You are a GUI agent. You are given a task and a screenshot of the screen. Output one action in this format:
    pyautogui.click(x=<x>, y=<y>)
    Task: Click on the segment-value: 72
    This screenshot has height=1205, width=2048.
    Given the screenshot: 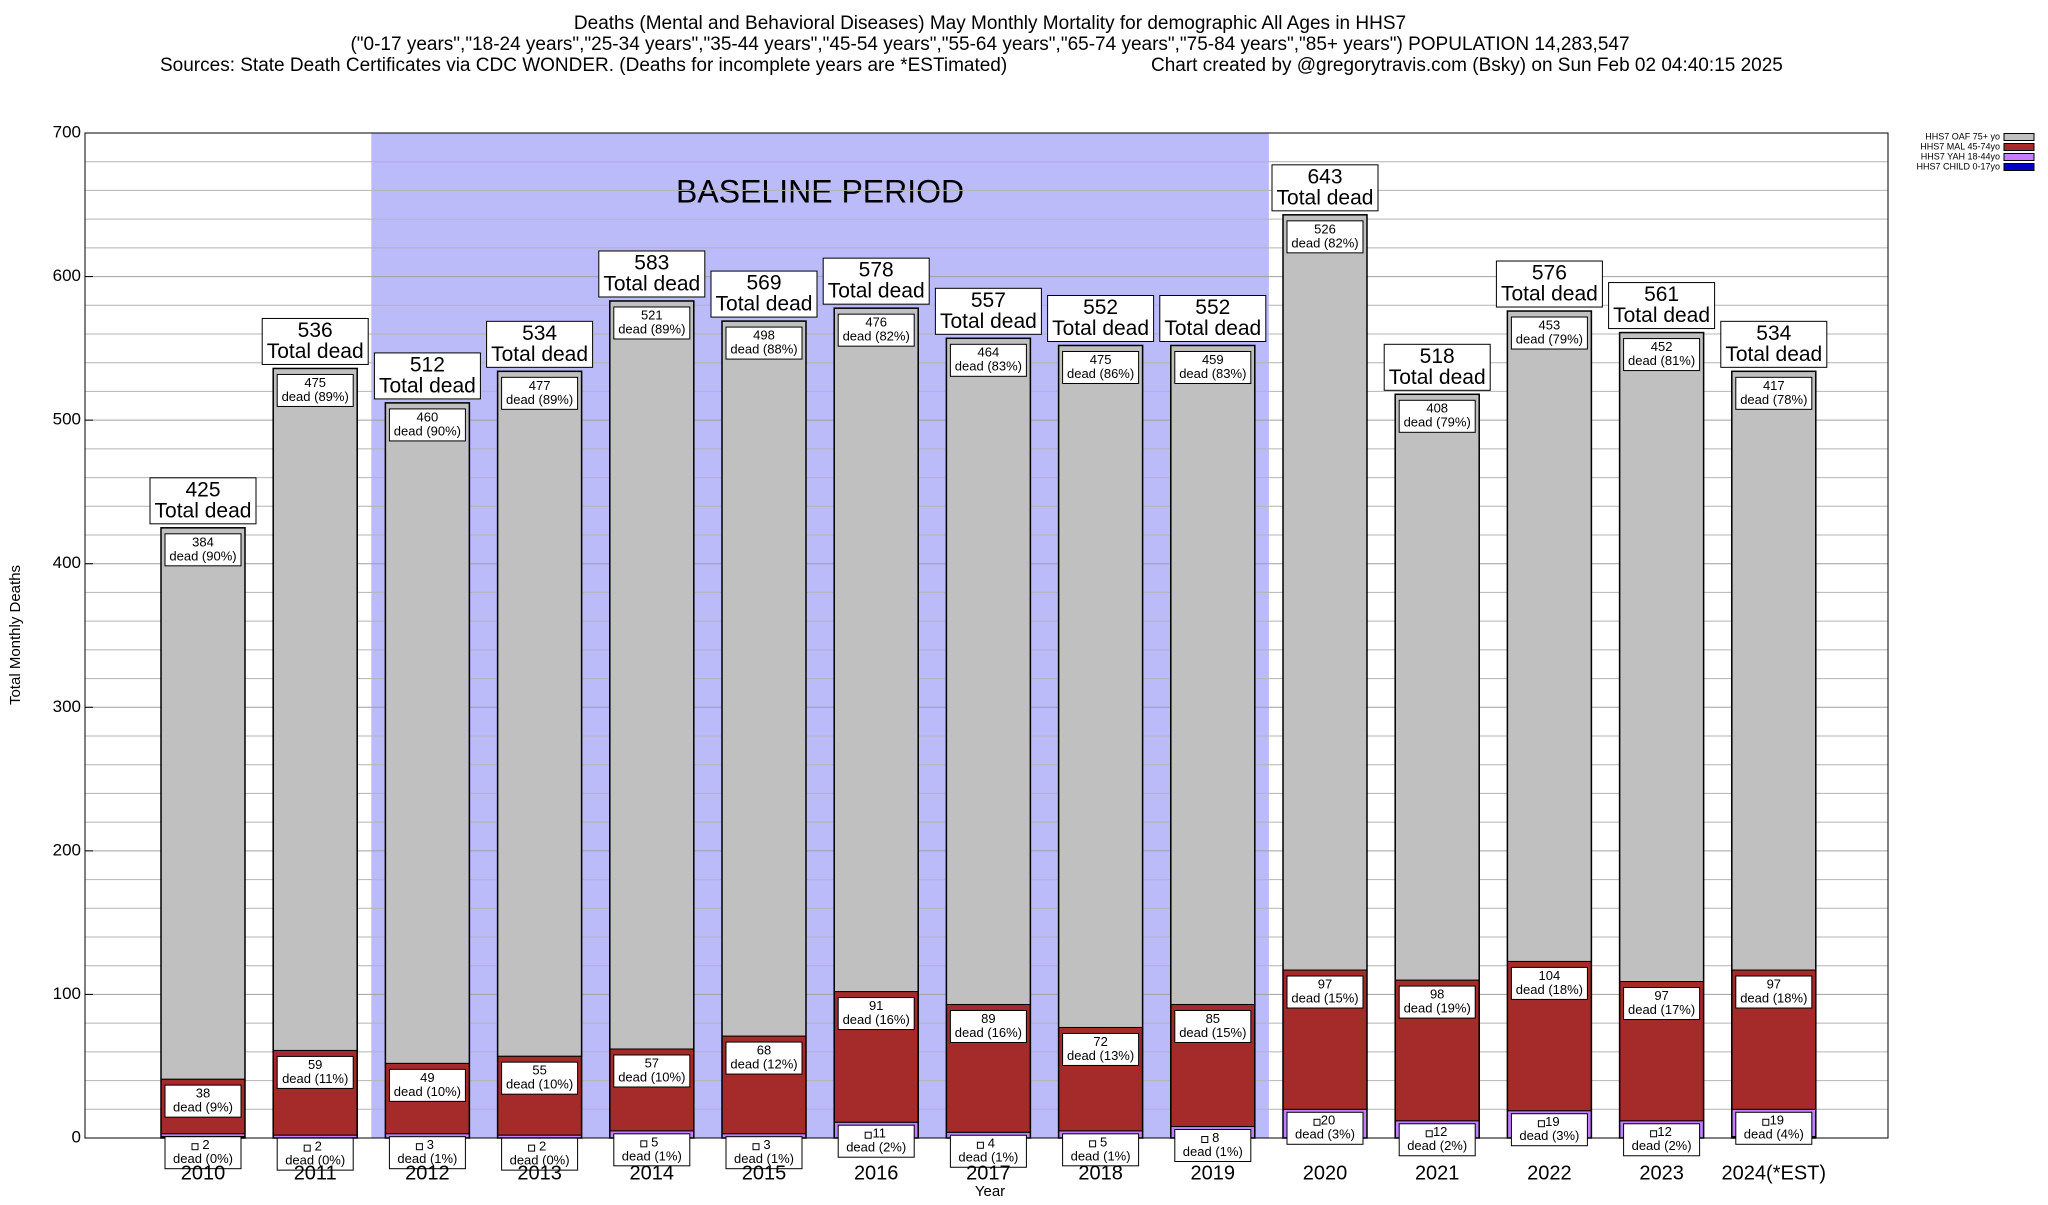 What is the action you would take?
    pyautogui.click(x=1100, y=1041)
    